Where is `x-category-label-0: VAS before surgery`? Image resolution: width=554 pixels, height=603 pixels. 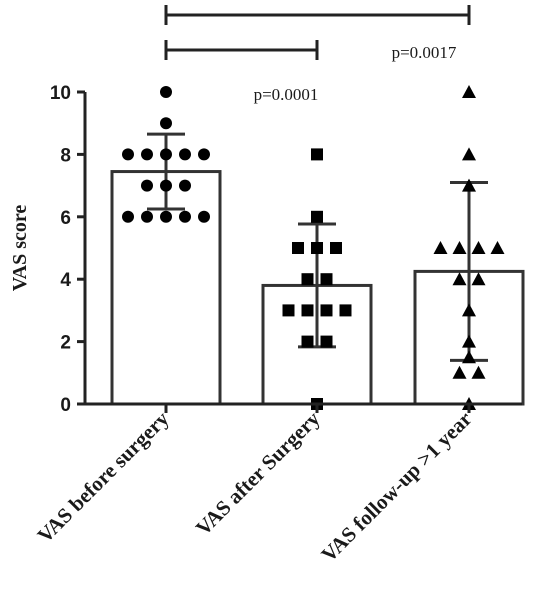
x-category-label-0: VAS before surgery is located at coordinates (103, 476).